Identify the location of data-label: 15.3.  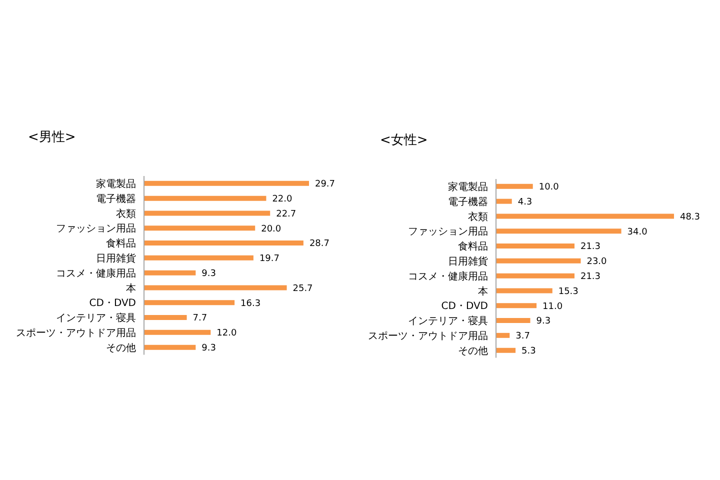
(568, 291).